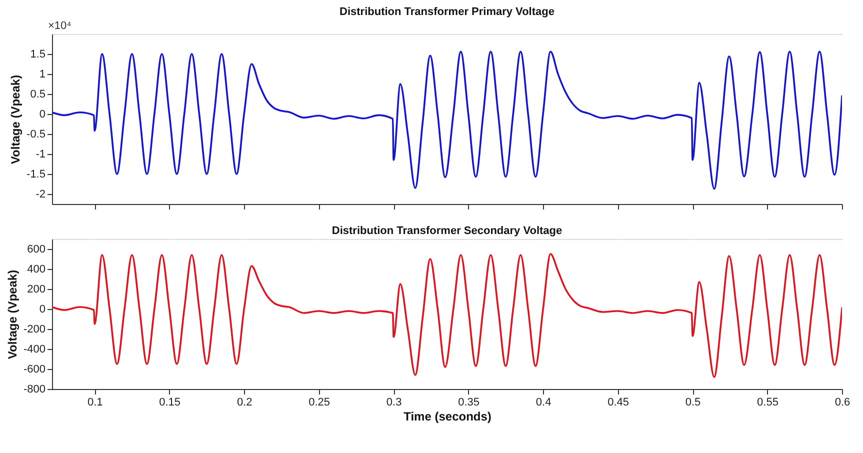 This screenshot has height=453, width=863. I want to click on y-tick-label: 1, so click(42, 74).